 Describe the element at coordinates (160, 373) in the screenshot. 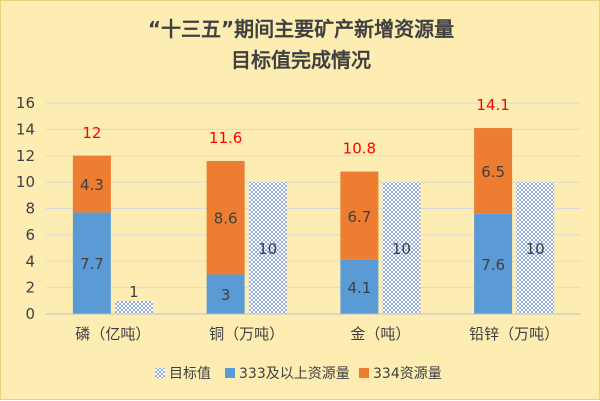

I see `legend-swatch-target` at that location.